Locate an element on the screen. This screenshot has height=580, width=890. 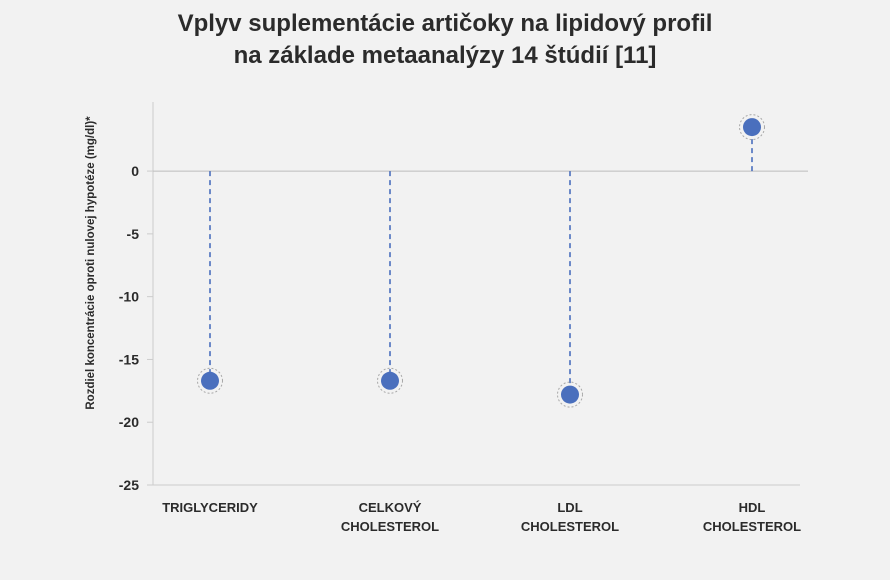
x-category-label-line: CELKOVÝ is located at coordinates (390, 507).